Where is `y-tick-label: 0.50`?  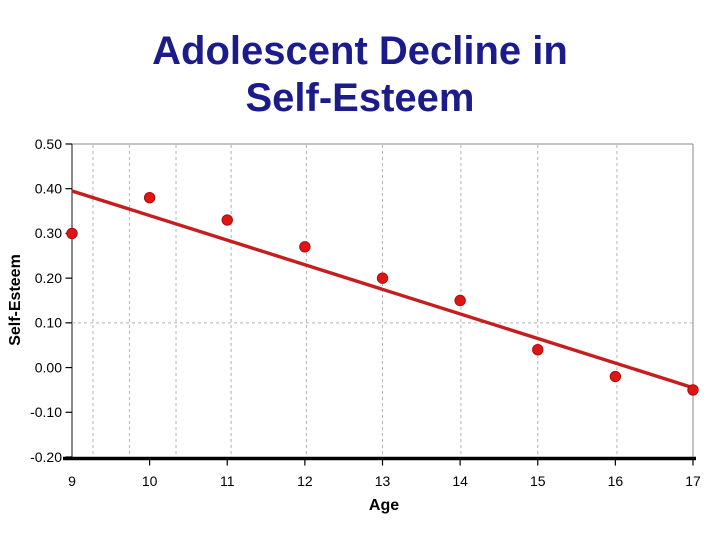
y-tick-label: 0.50 is located at coordinates (48, 144).